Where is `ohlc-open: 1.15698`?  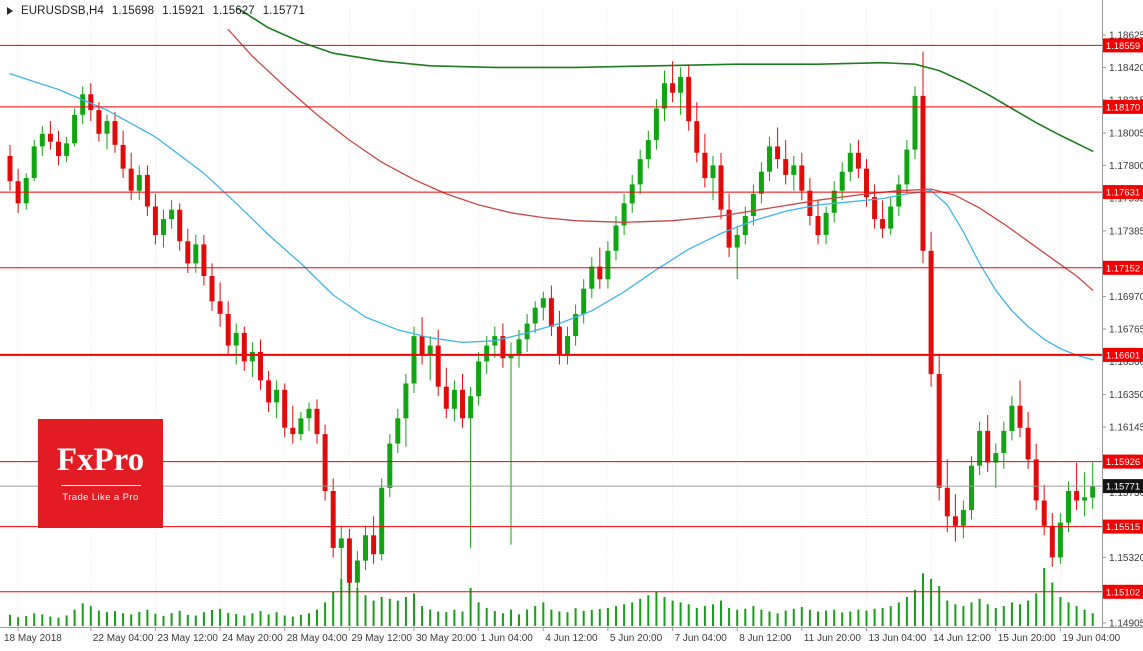
ohlc-open: 1.15698 is located at coordinates (133, 11).